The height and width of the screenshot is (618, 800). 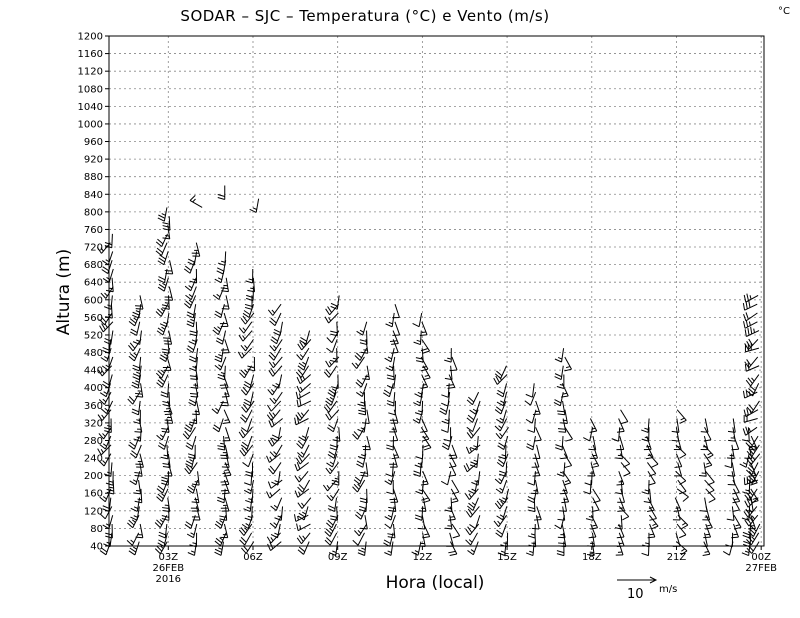 I want to click on x-tick-date: 26FEB, so click(x=168, y=568).